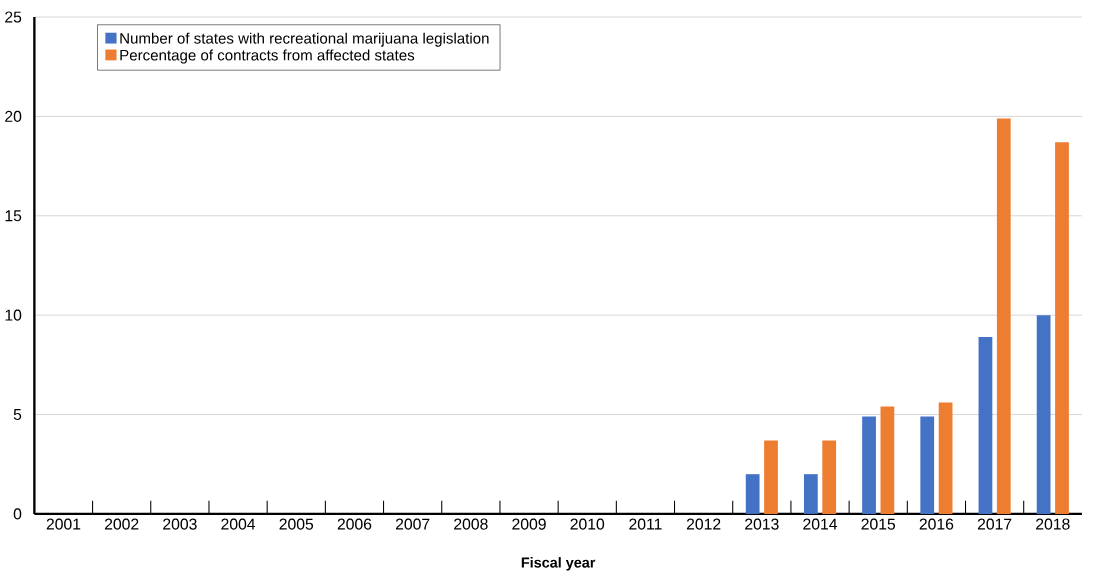 Image resolution: width=1111 pixels, height=586 pixels. I want to click on legend-label: Number of states with recreational marijuana legislation, so click(304, 39).